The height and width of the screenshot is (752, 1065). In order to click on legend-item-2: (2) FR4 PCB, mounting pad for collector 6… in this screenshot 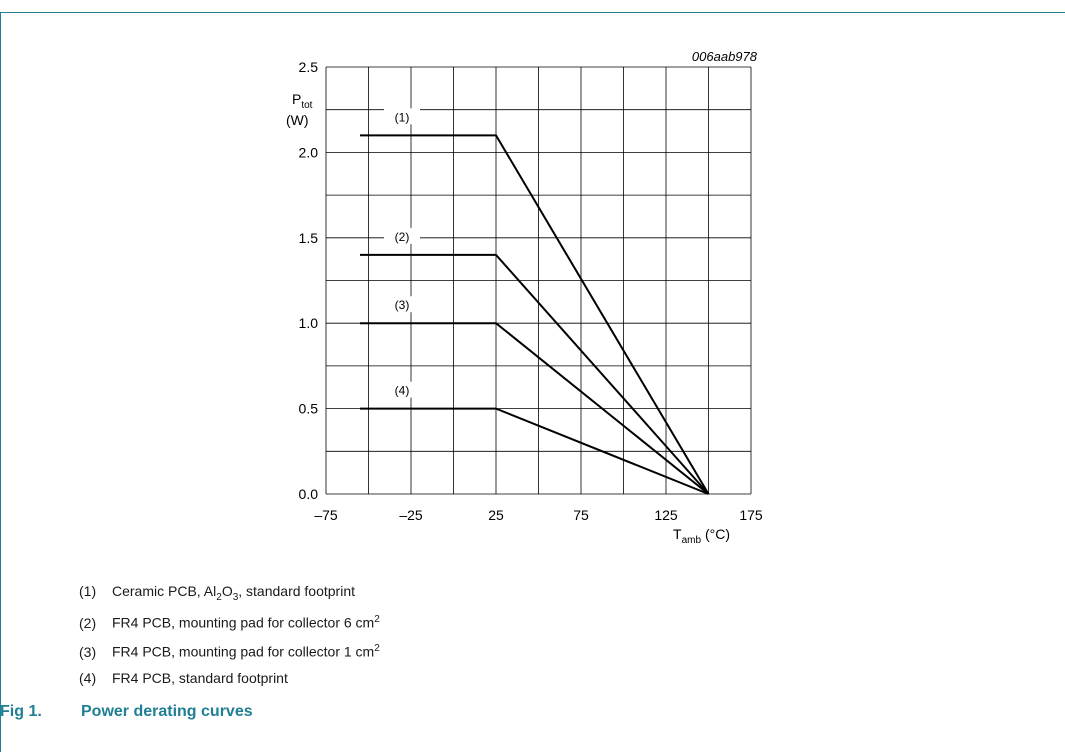, I will do `click(229, 622)`.